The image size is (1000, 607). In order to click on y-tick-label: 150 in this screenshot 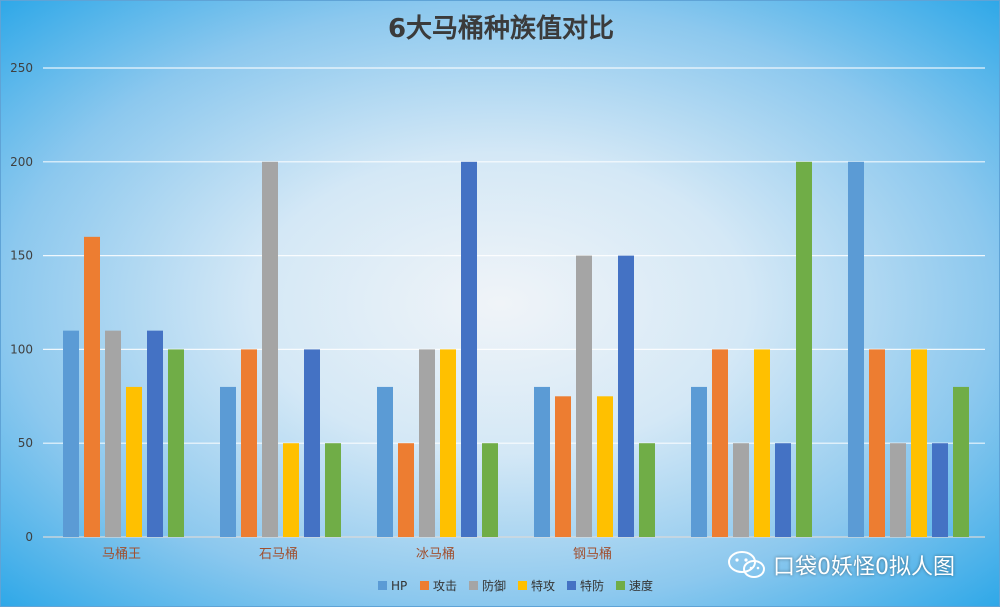, I will do `click(21, 256)`.